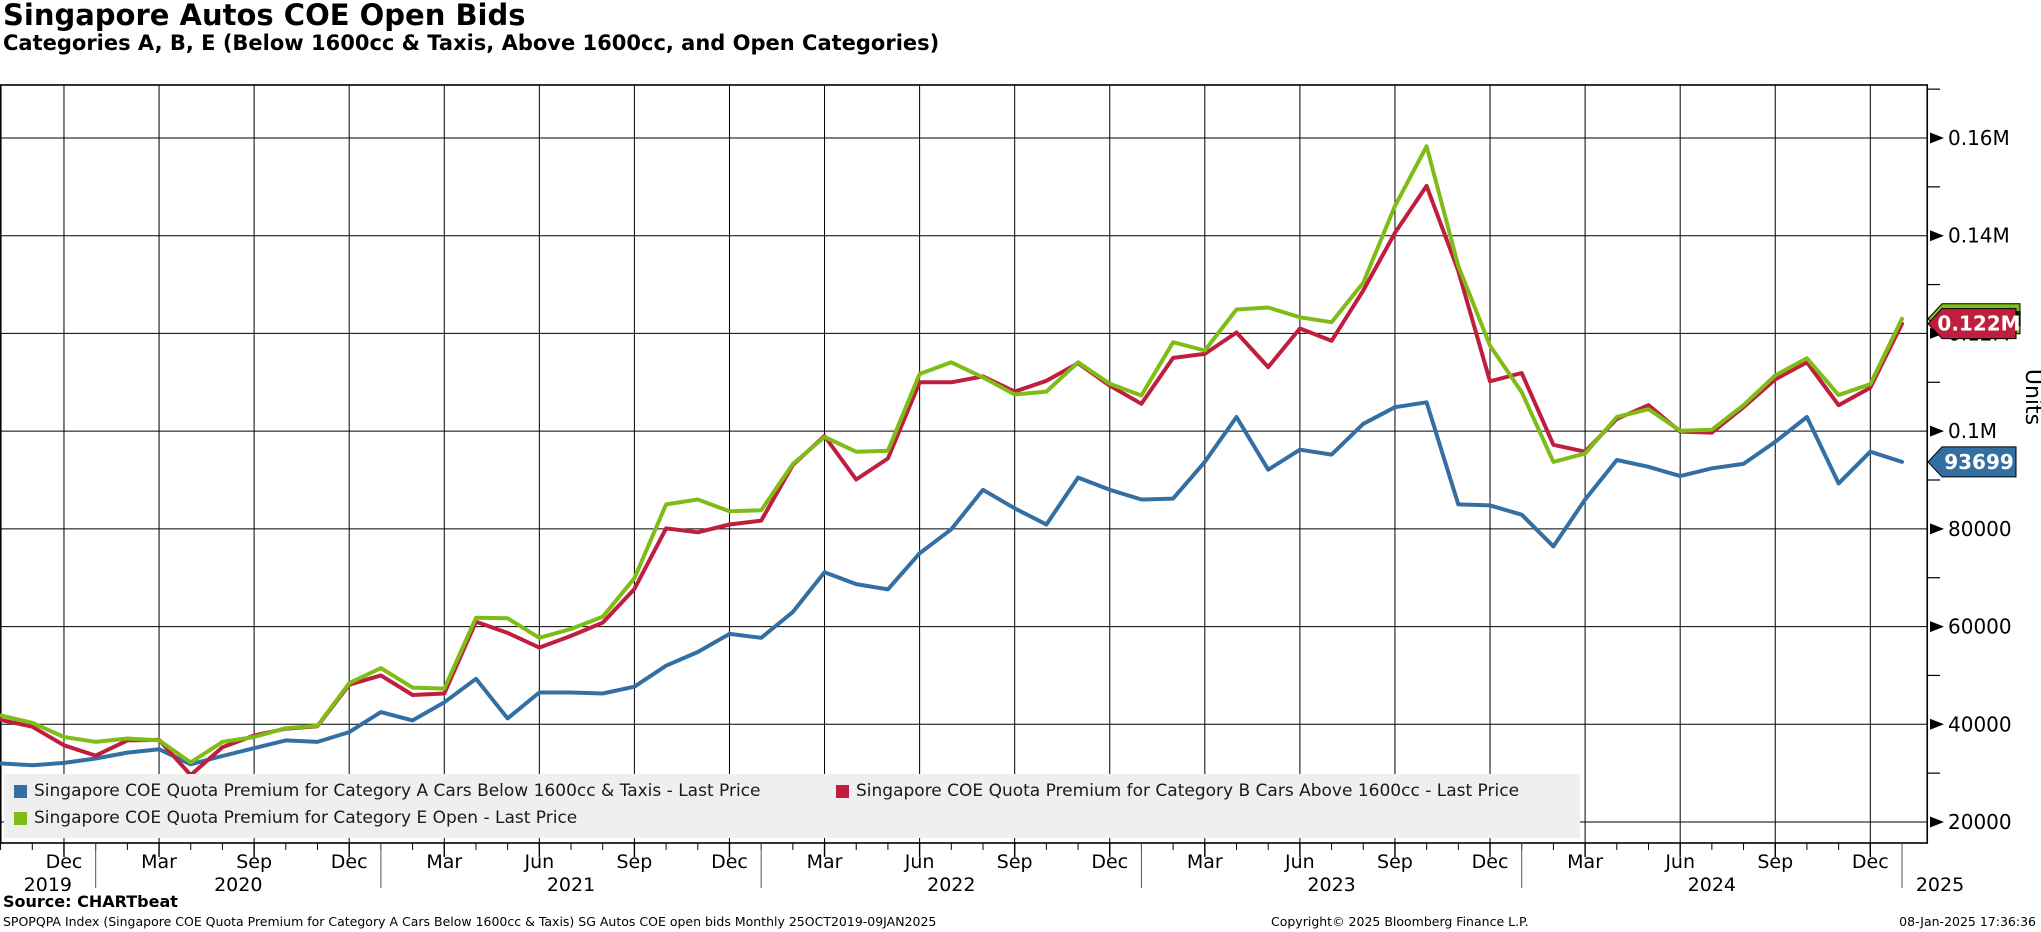 The height and width of the screenshot is (932, 2041). Describe the element at coordinates (1400, 921) in the screenshot. I see `copyright-notice: Copyright© 2025 Bloomberg Finance L.P.` at that location.